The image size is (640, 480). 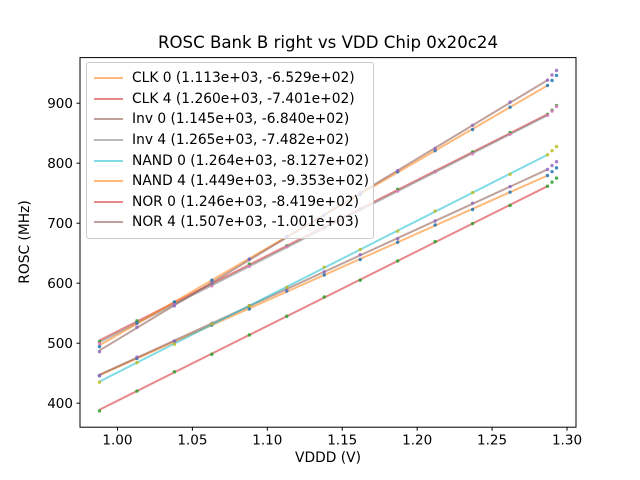 What do you see at coordinates (342, 441) in the screenshot?
I see `x-tick-label: 1.15` at bounding box center [342, 441].